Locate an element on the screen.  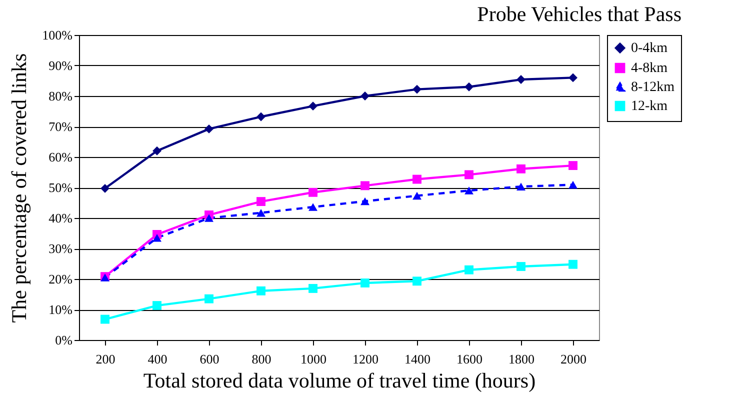
x-tick-label: 1800 is located at coordinates (521, 359).